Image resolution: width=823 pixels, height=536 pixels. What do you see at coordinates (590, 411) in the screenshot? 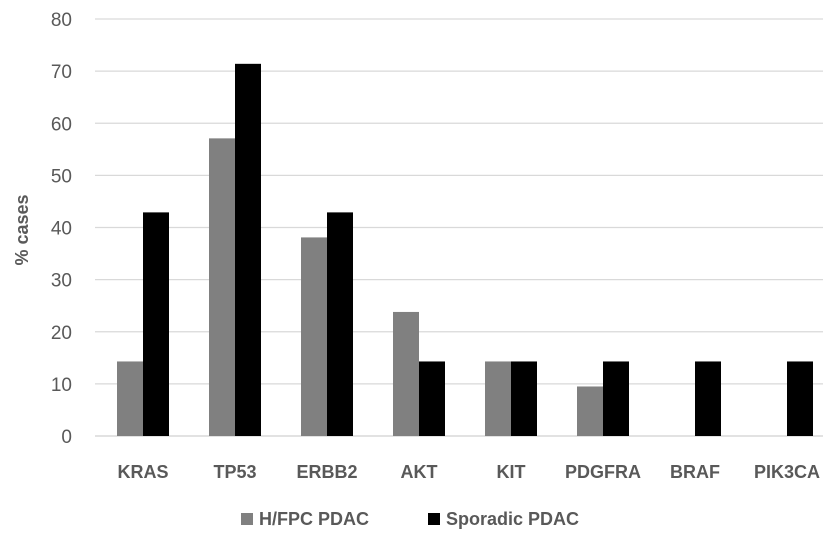
I see `bar-hfpc-pdgfra` at bounding box center [590, 411].